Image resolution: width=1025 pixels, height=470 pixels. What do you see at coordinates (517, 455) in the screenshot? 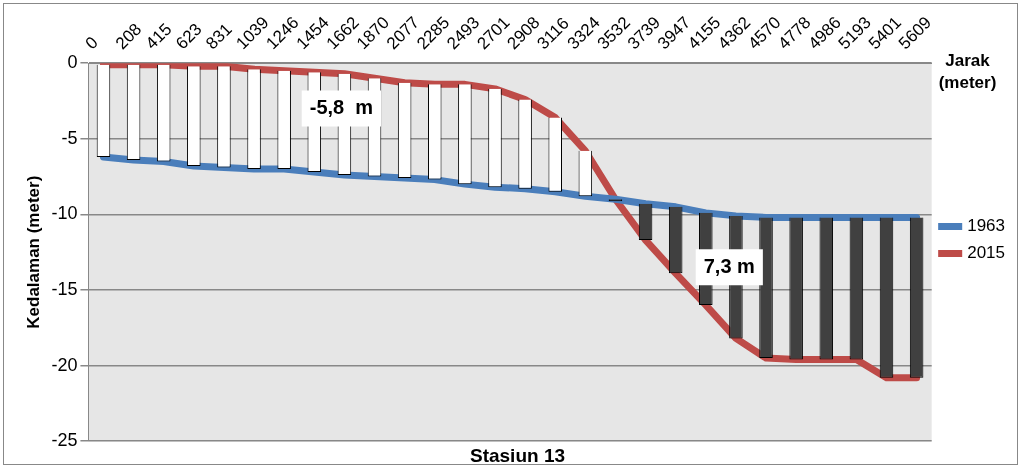
I see `text: Stasiun 13` at bounding box center [517, 455].